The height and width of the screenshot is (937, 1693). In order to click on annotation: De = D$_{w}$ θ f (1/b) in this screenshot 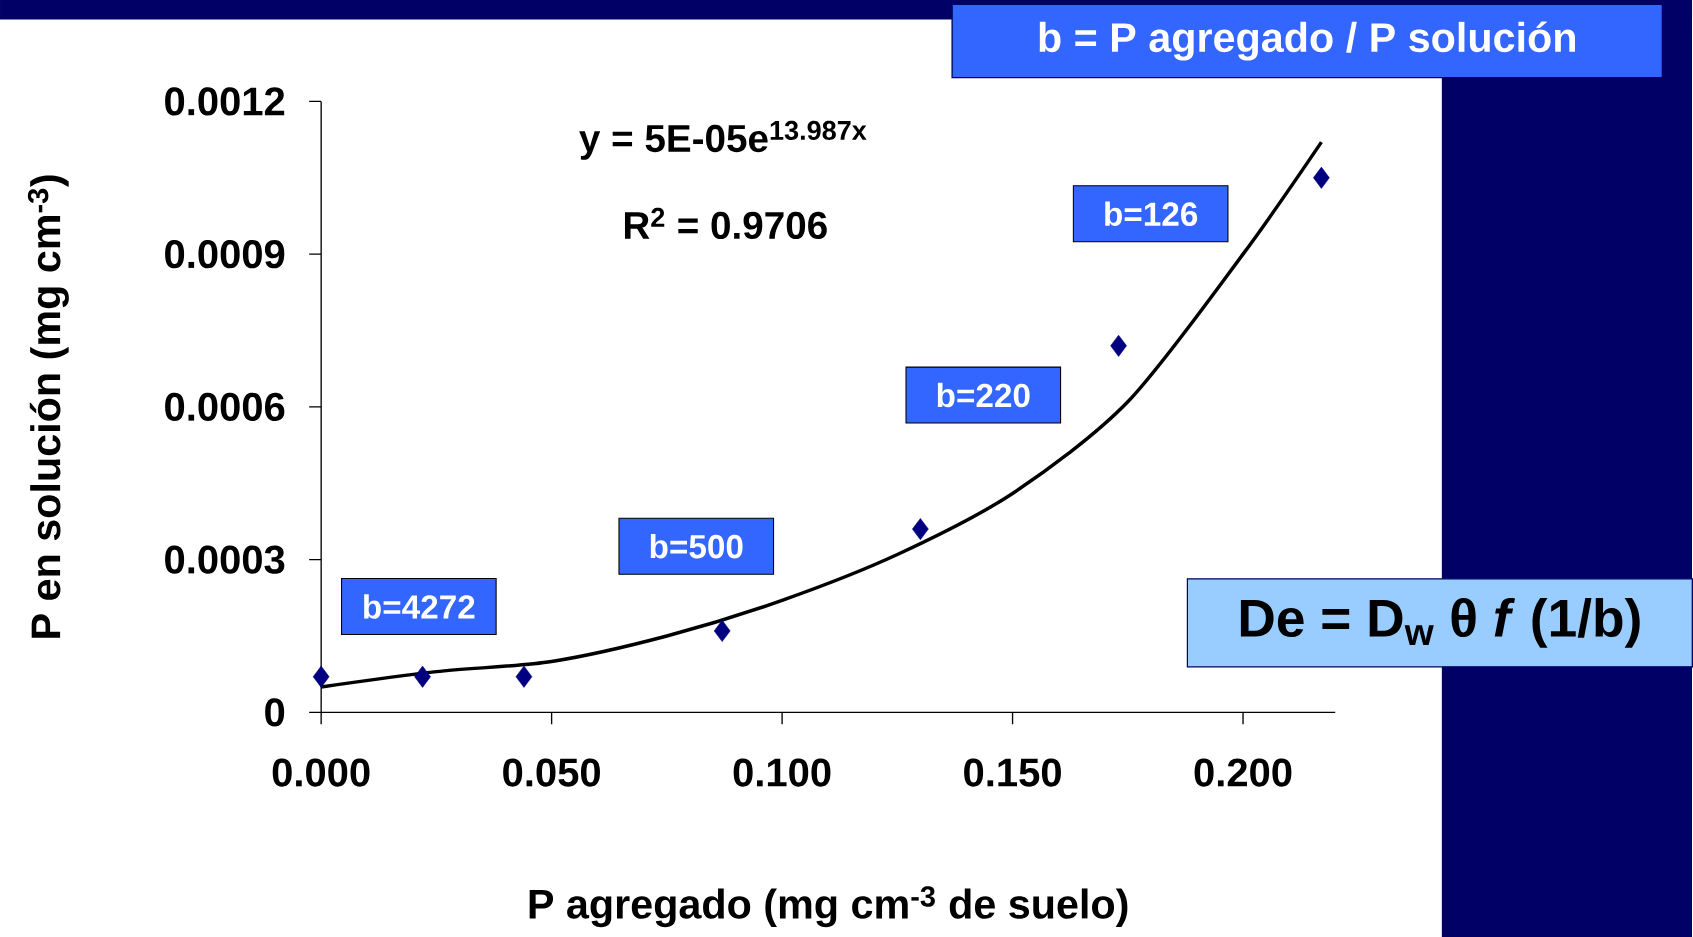, I will do `click(1440, 622)`.